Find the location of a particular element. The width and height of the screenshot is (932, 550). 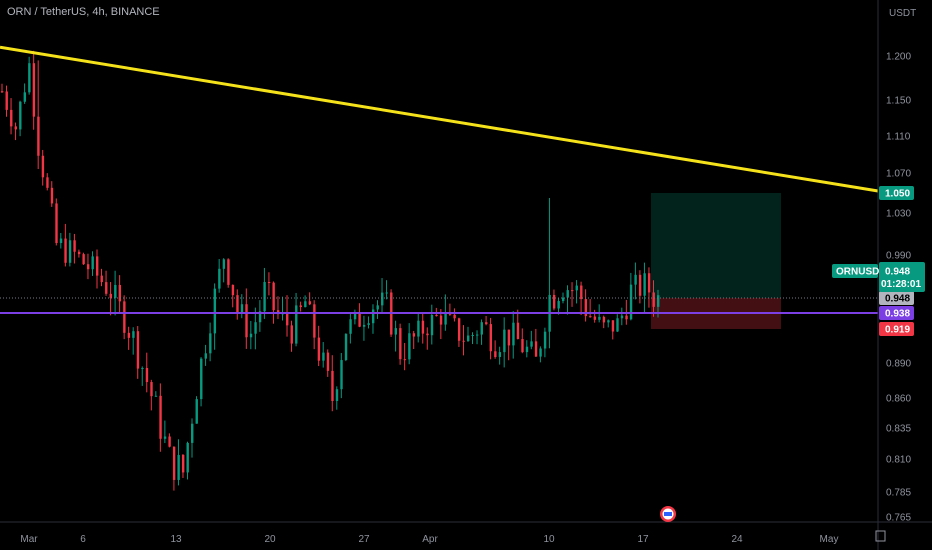

x-tick-label: 17 is located at coordinates (643, 539).